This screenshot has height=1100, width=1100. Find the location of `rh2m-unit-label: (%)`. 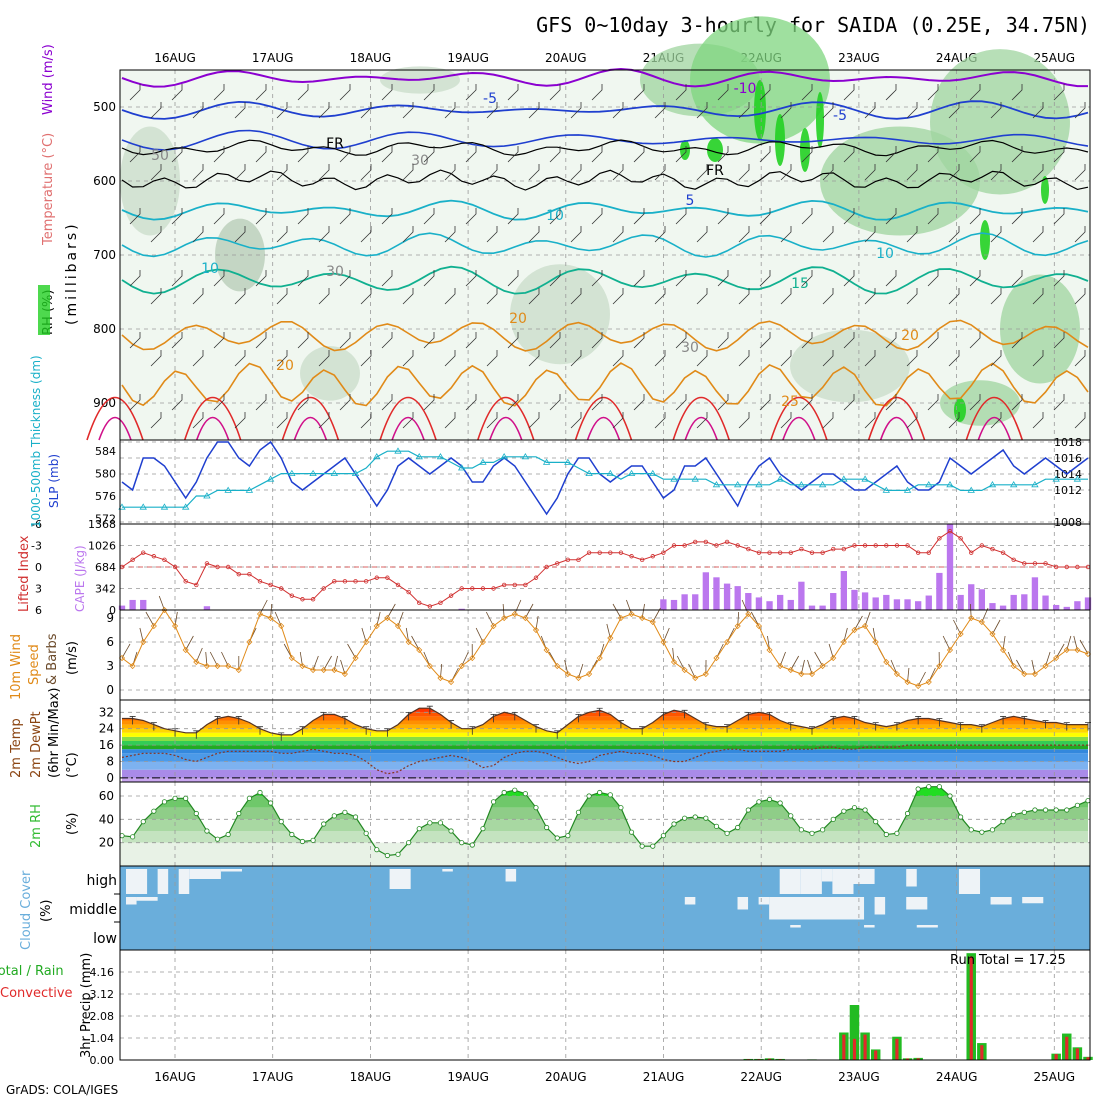

rh2m-unit-label: (%) is located at coordinates (72, 824).